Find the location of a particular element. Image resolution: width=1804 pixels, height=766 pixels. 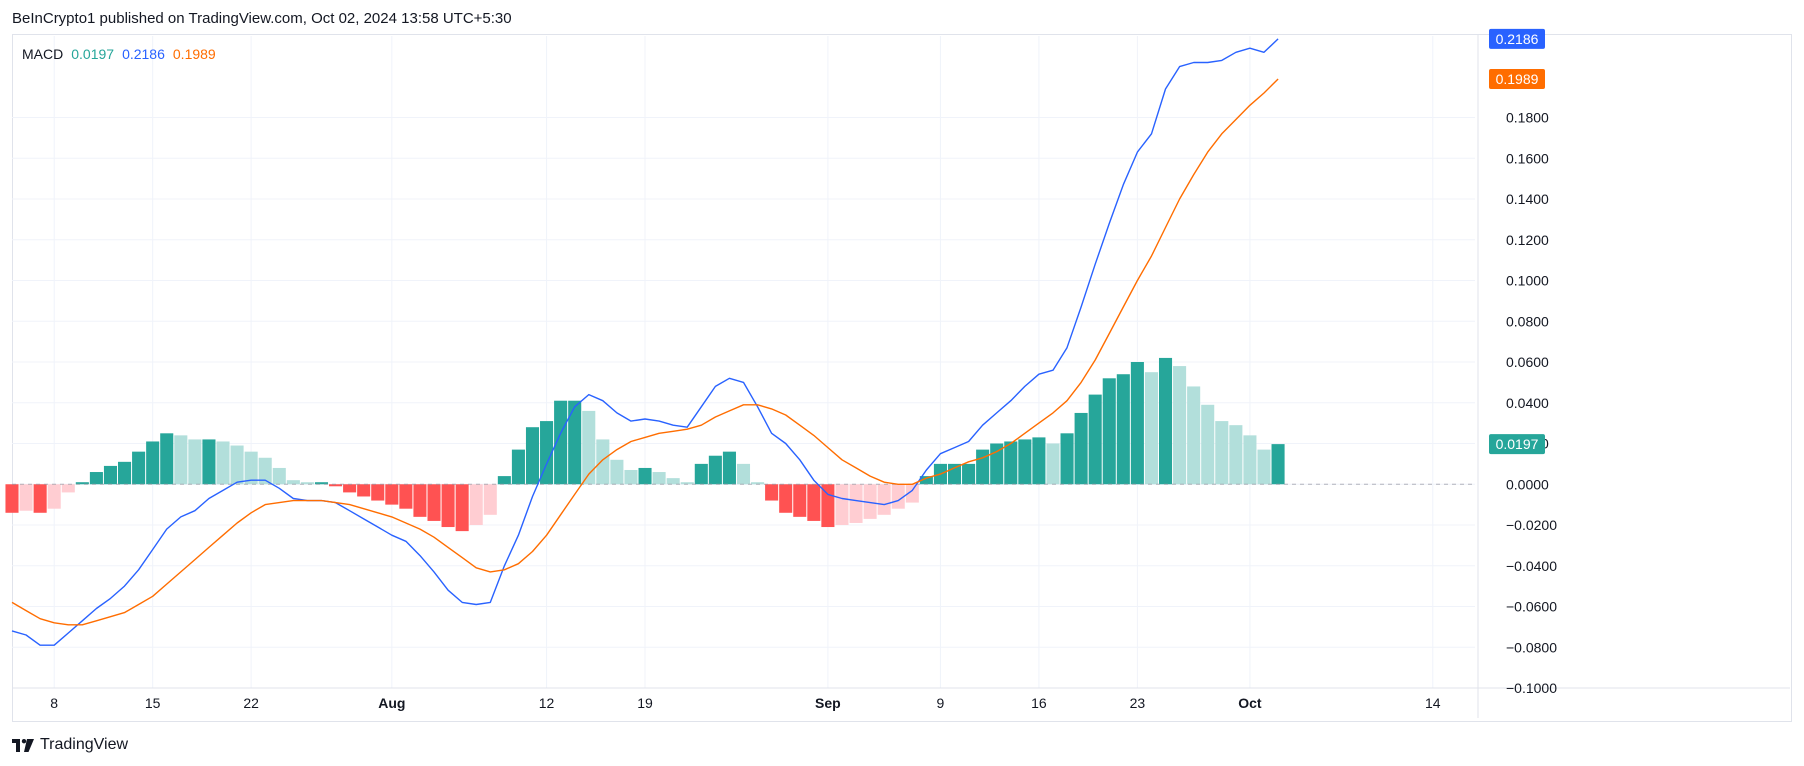

x-tick-label: Oct is located at coordinates (1250, 703).